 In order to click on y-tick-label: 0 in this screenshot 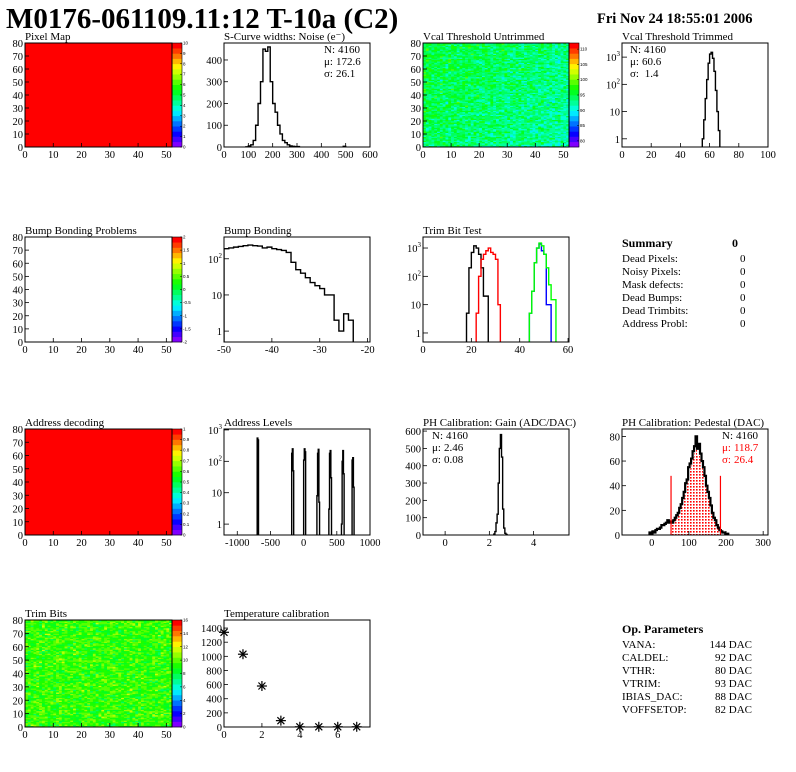, I will do `click(20, 148)`.